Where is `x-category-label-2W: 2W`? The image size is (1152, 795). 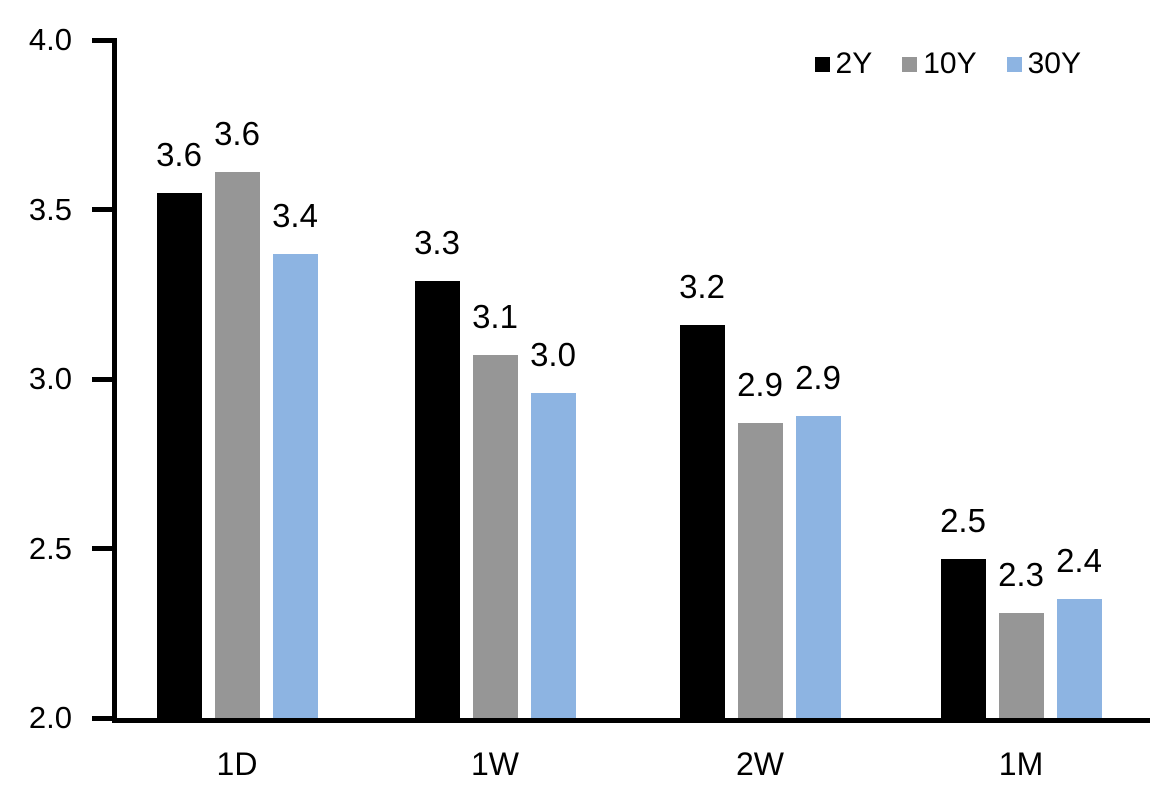 x-category-label-2W: 2W is located at coordinates (760, 764).